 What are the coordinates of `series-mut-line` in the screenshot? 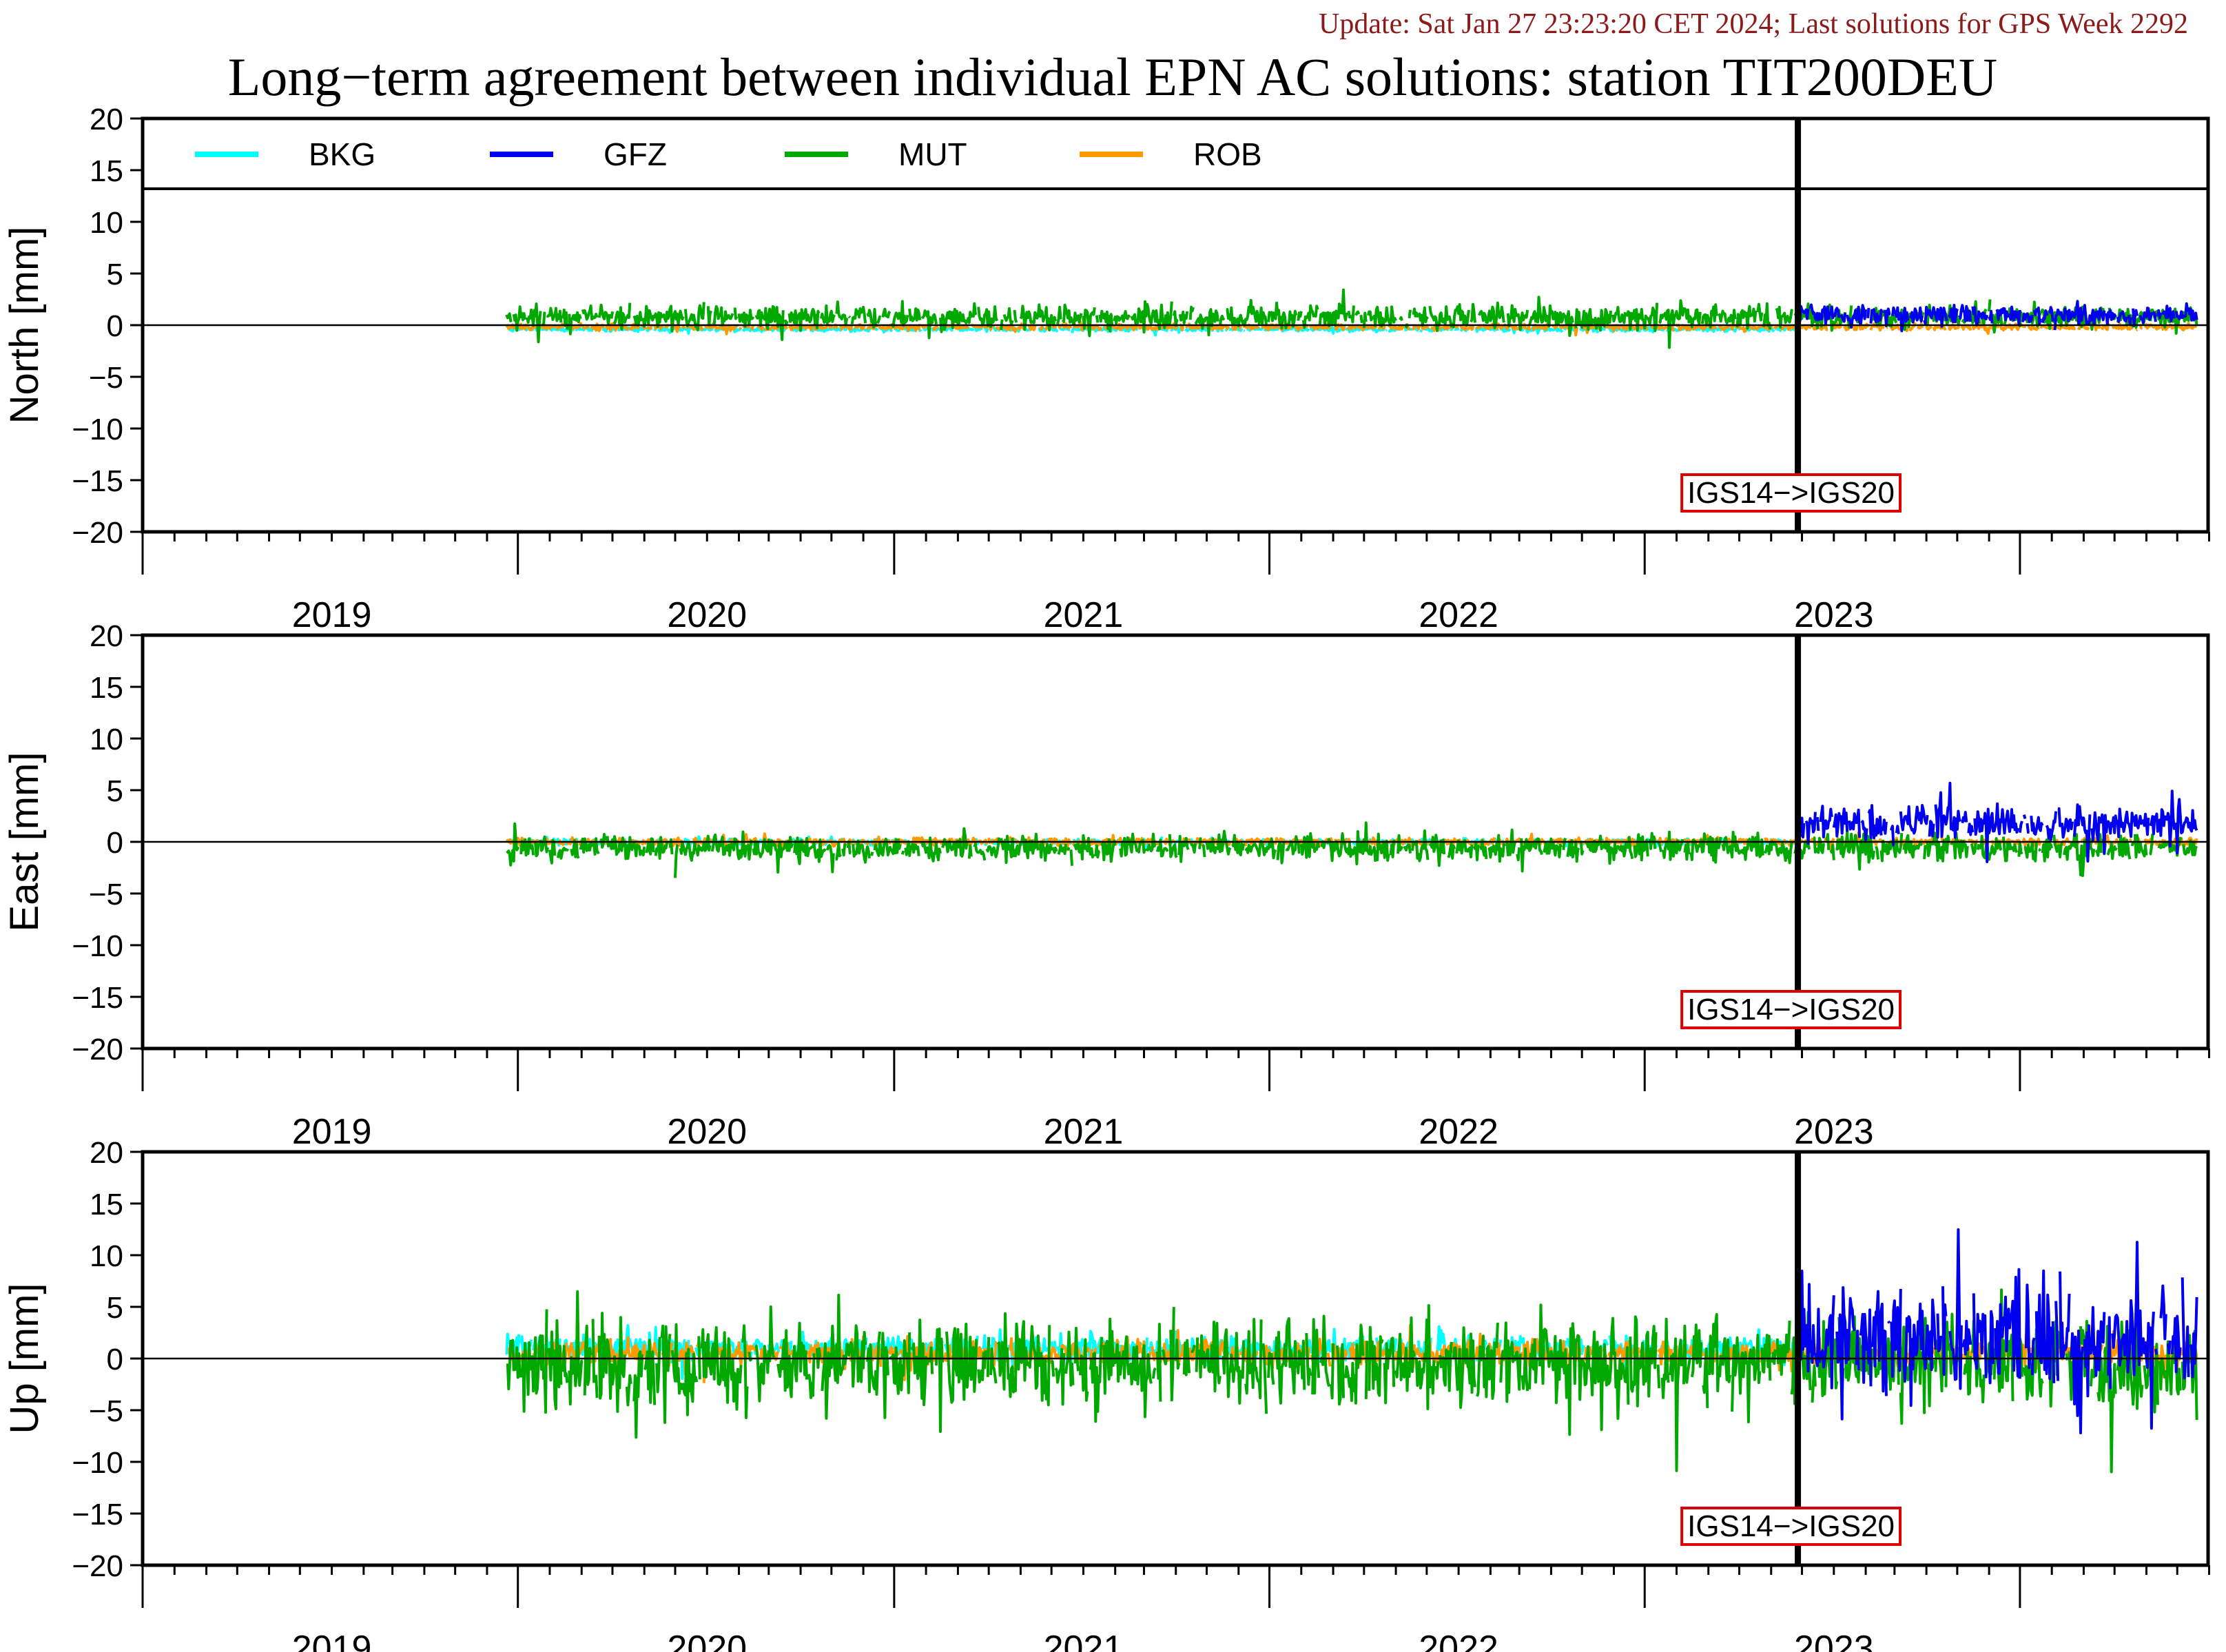 It's located at (1352, 849).